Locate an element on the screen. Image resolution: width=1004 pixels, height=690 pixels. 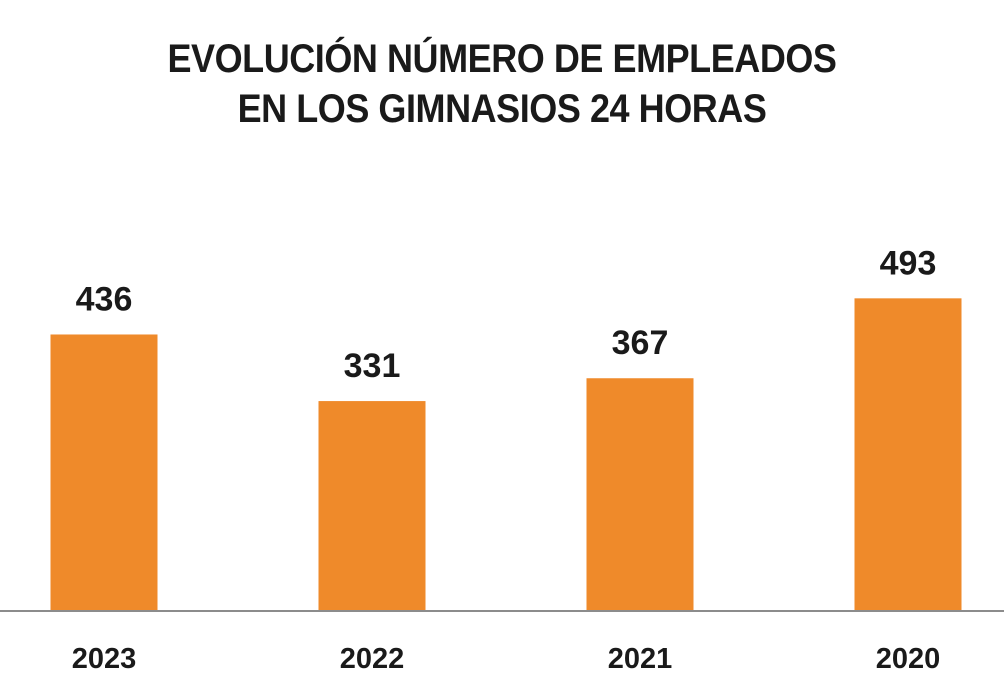
value-label-2022: 331 is located at coordinates (372, 366).